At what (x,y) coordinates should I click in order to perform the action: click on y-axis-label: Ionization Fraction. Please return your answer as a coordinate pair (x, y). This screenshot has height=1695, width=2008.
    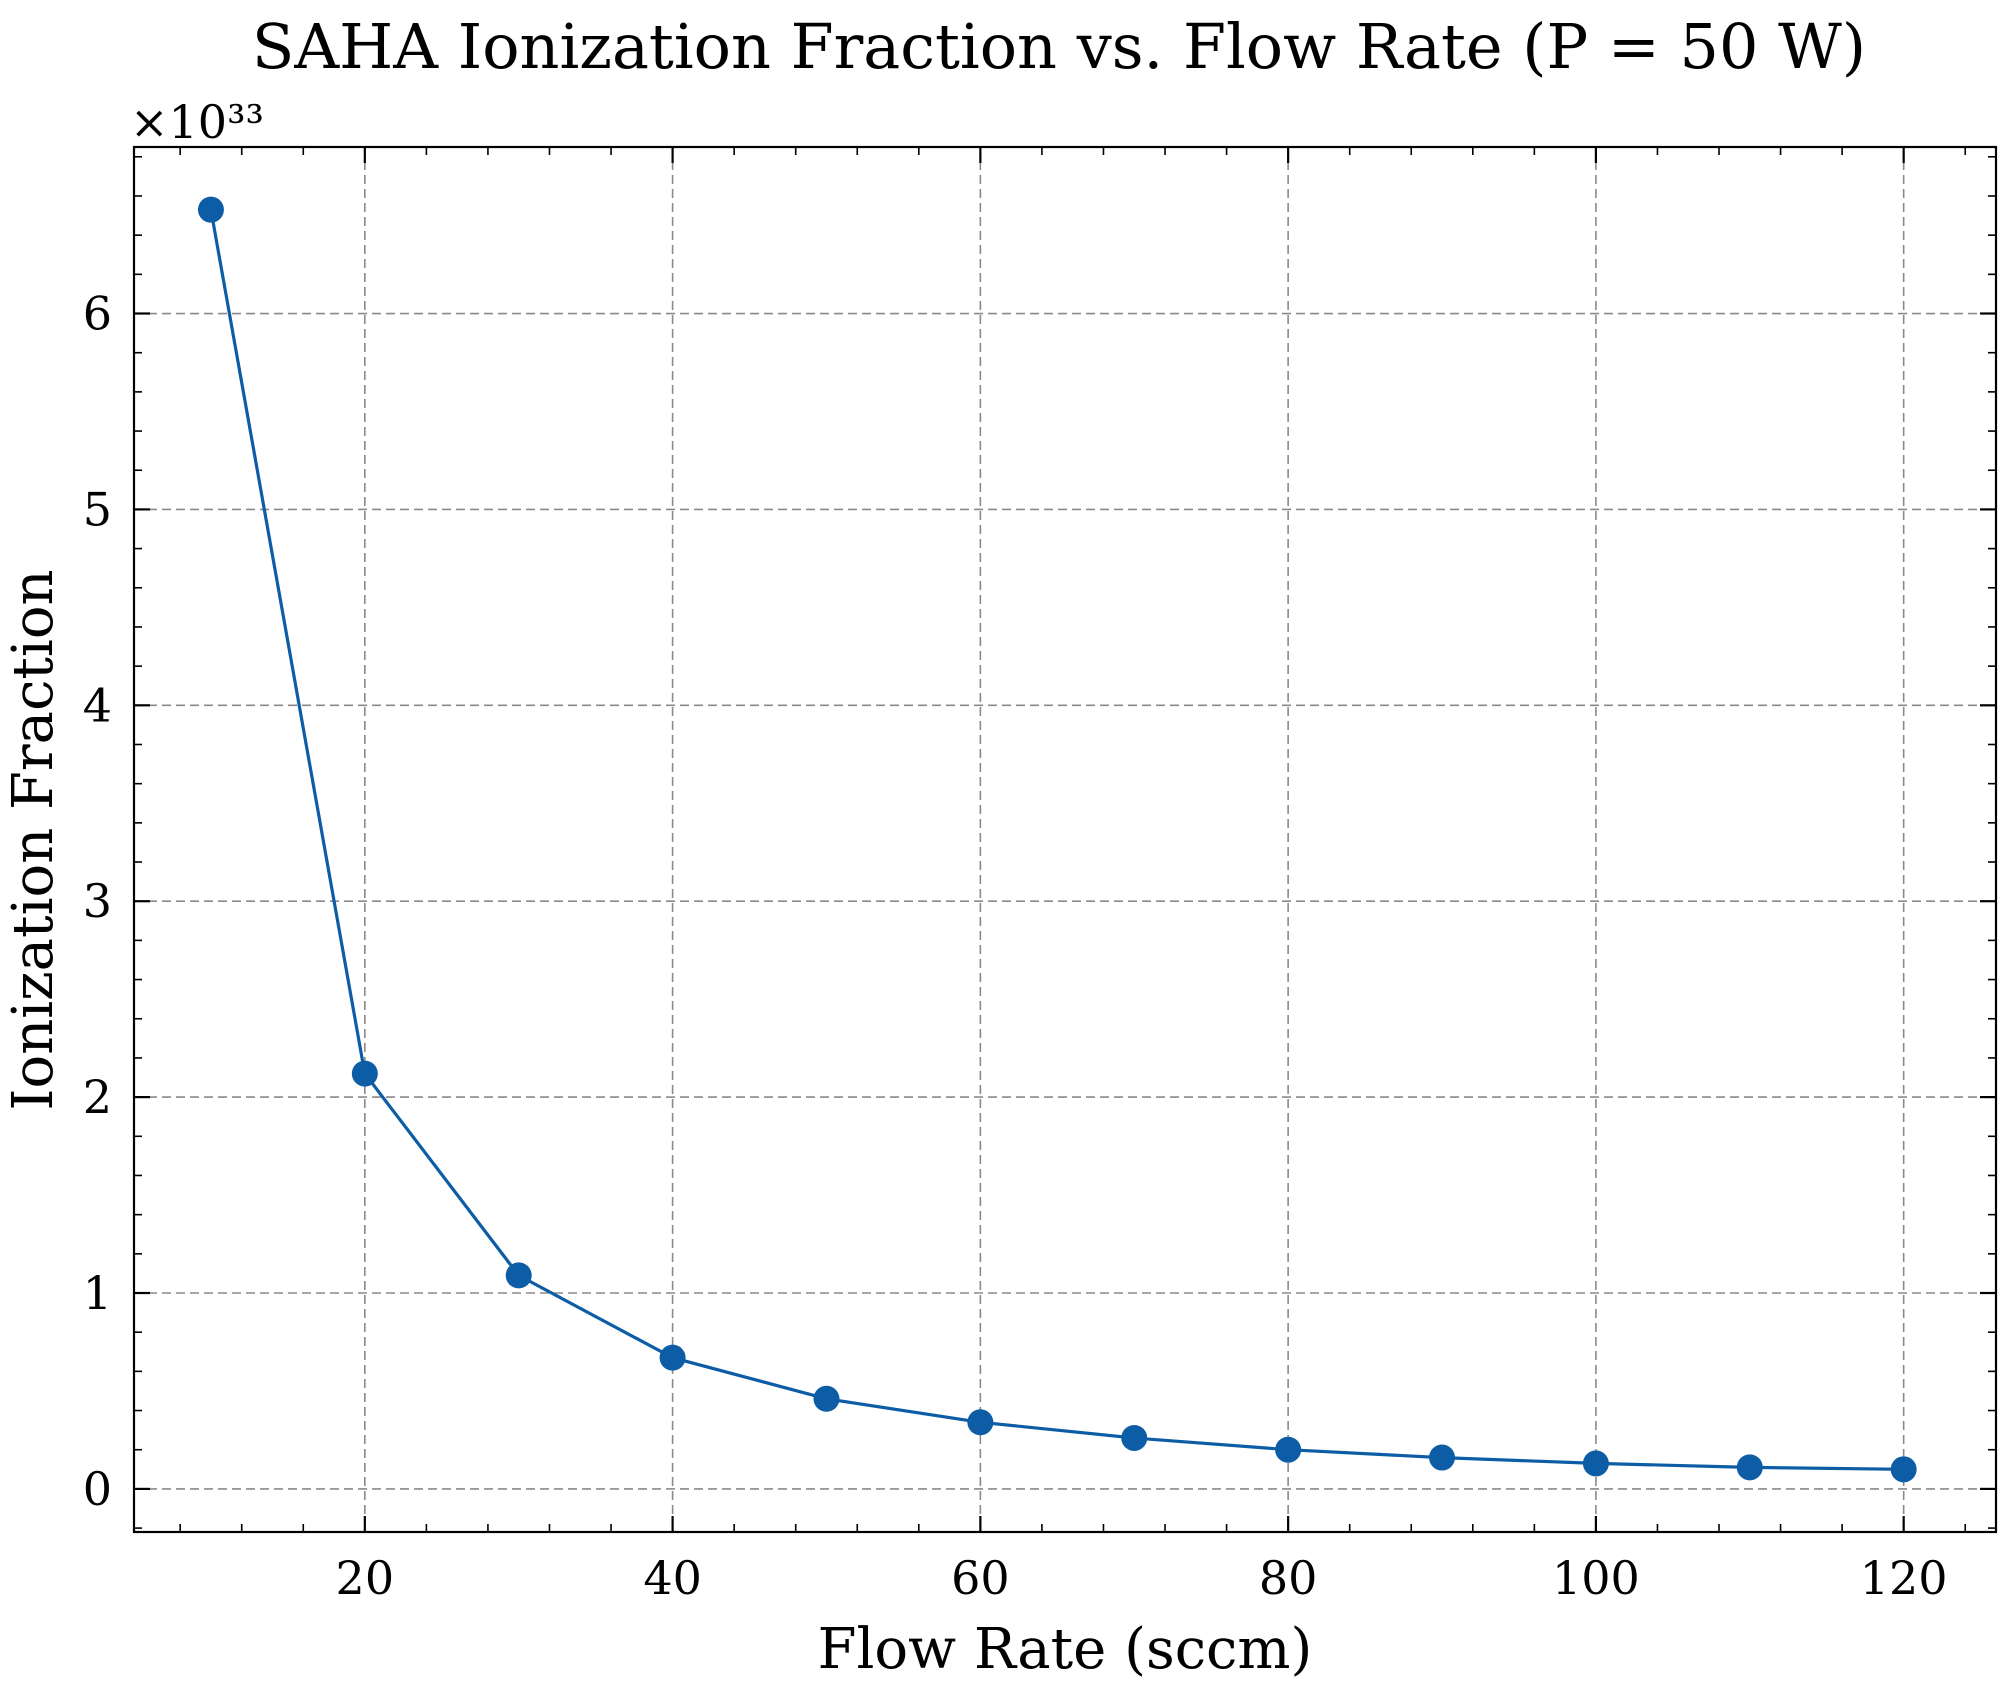
    Looking at the image, I should click on (33, 839).